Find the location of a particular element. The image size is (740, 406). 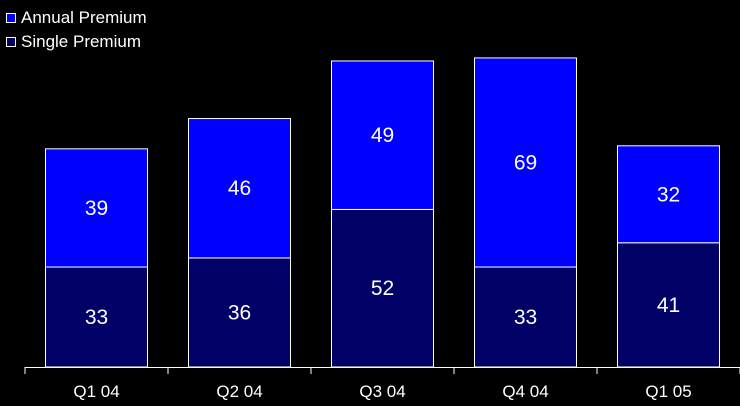

data-label-single-premium-q3-04: 52 is located at coordinates (382, 288).